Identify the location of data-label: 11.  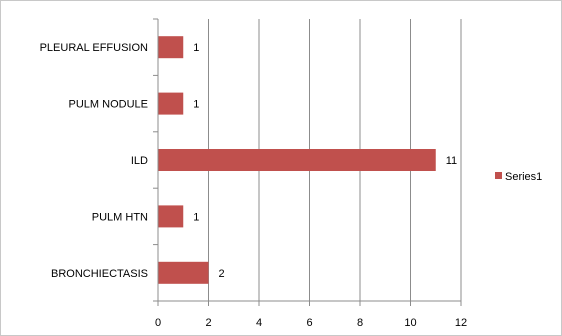
(451, 161).